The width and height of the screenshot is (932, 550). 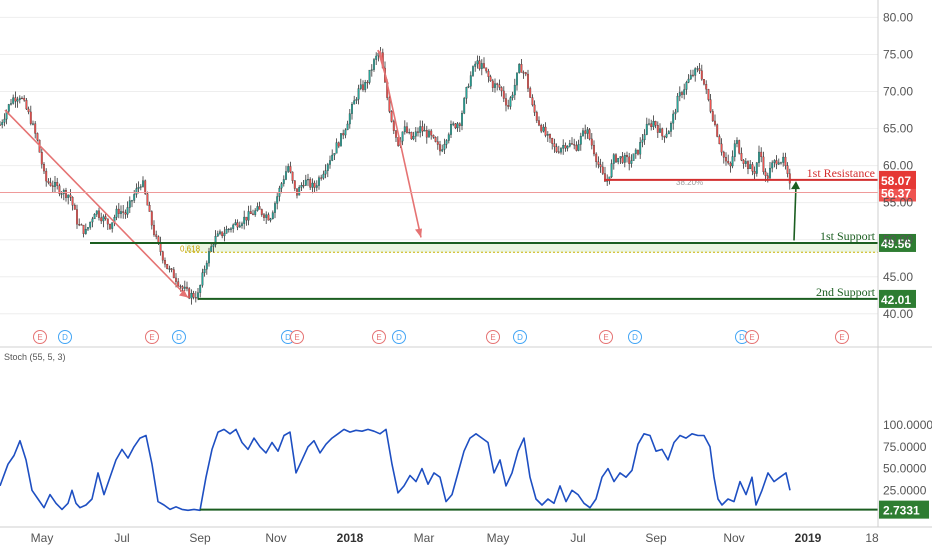 I want to click on x-tick-label: Sep, so click(x=200, y=538).